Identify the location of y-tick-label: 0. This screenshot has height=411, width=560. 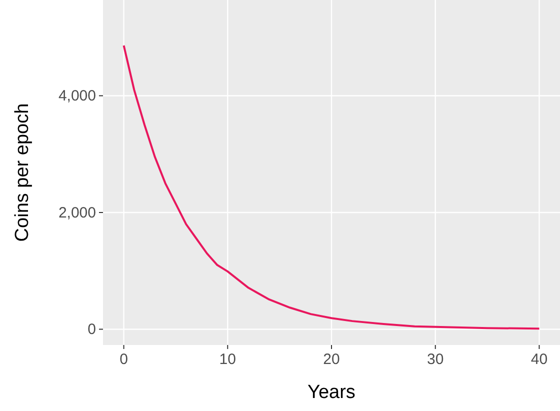
(92, 329).